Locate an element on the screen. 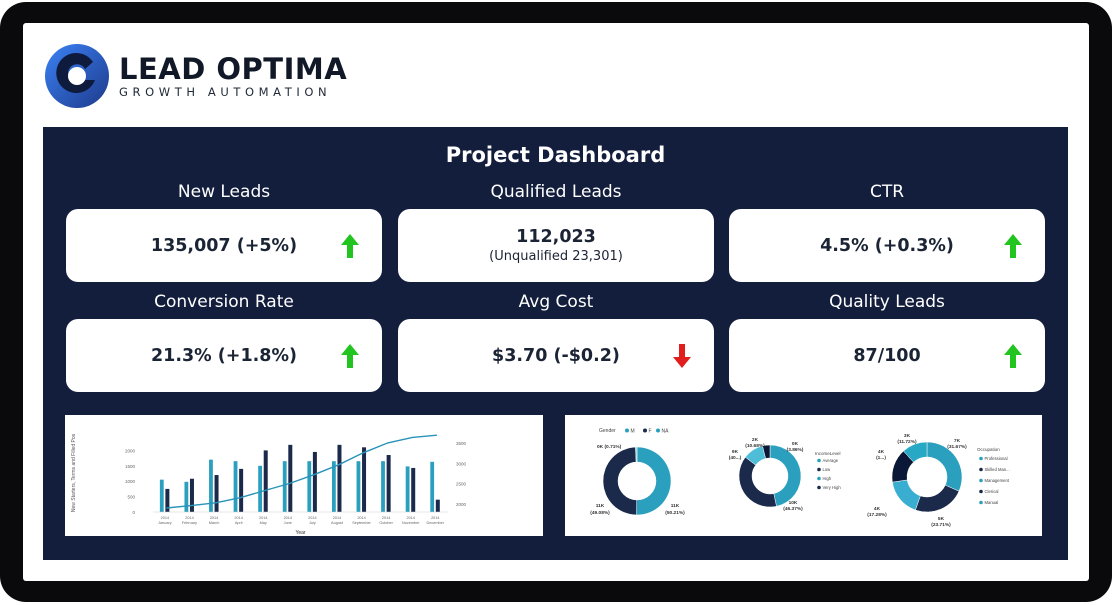  kpi-value: 135,007 (+5%) is located at coordinates (224, 245).